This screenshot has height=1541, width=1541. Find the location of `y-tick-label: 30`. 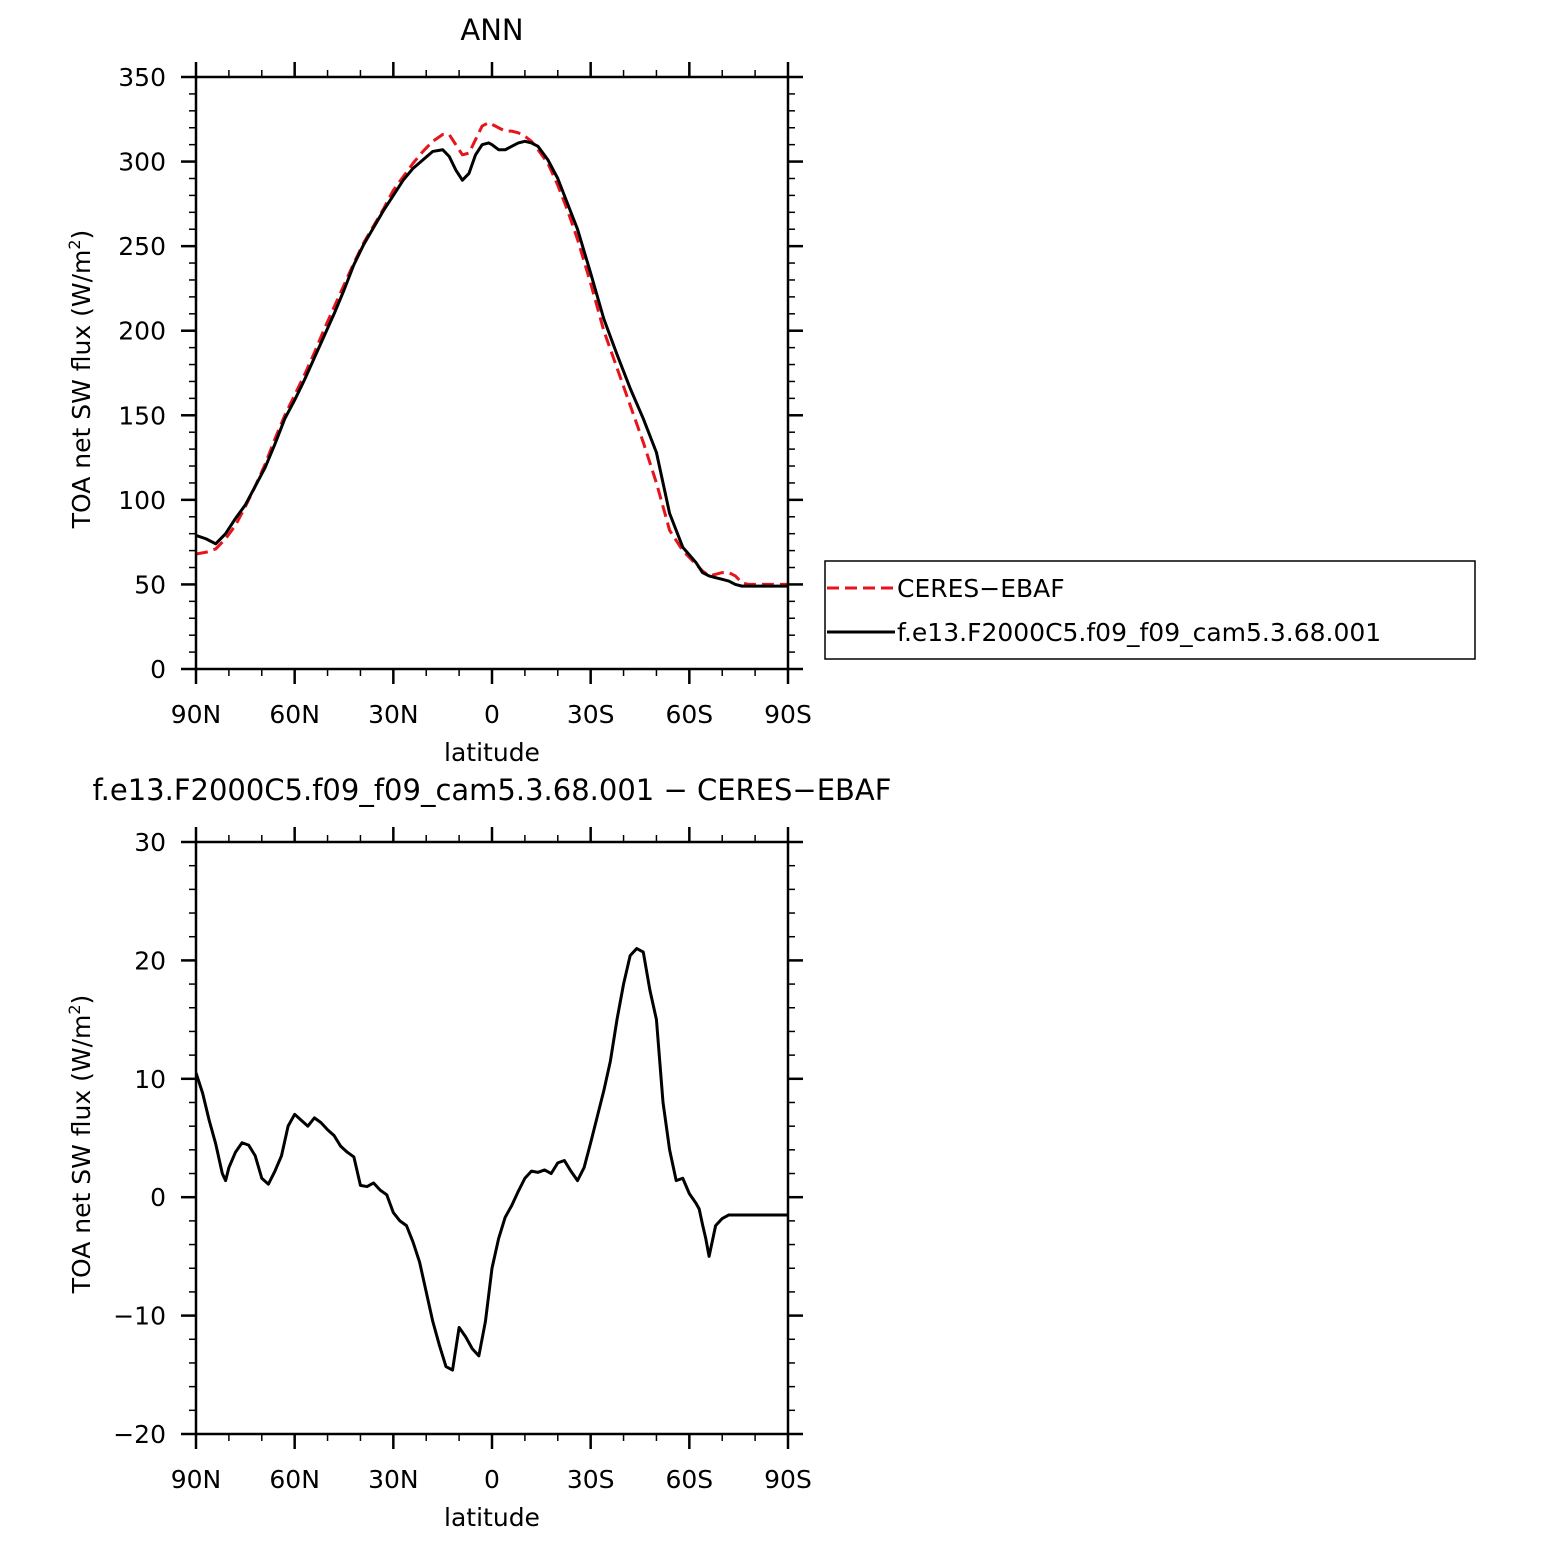

y-tick-label: 30 is located at coordinates (150, 842).